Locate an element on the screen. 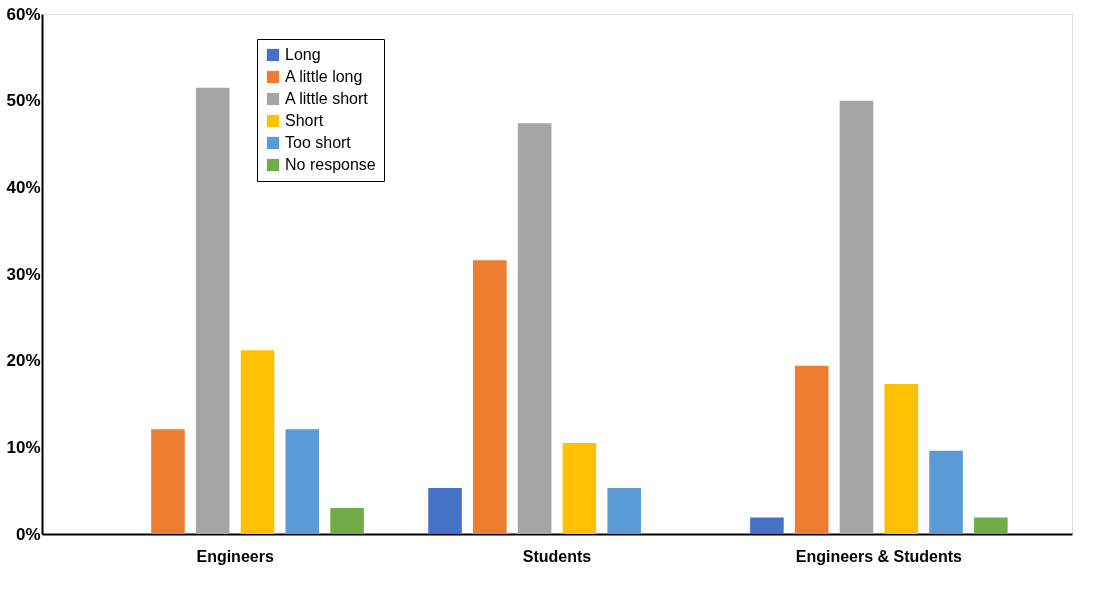 This screenshot has width=1117, height=595. legend-label: No response is located at coordinates (330, 164).